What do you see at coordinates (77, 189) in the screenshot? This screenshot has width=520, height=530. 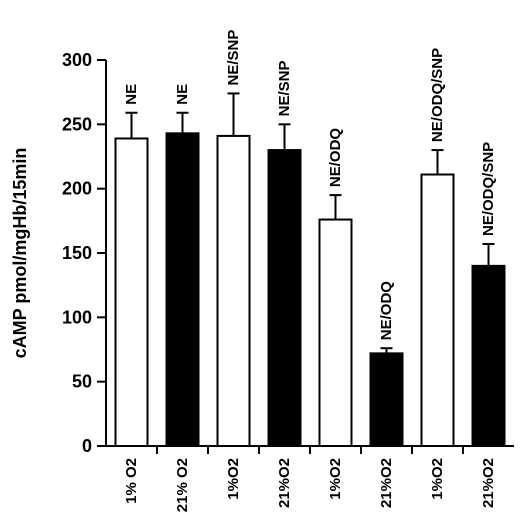 I see `y-tick-label: 200` at bounding box center [77, 189].